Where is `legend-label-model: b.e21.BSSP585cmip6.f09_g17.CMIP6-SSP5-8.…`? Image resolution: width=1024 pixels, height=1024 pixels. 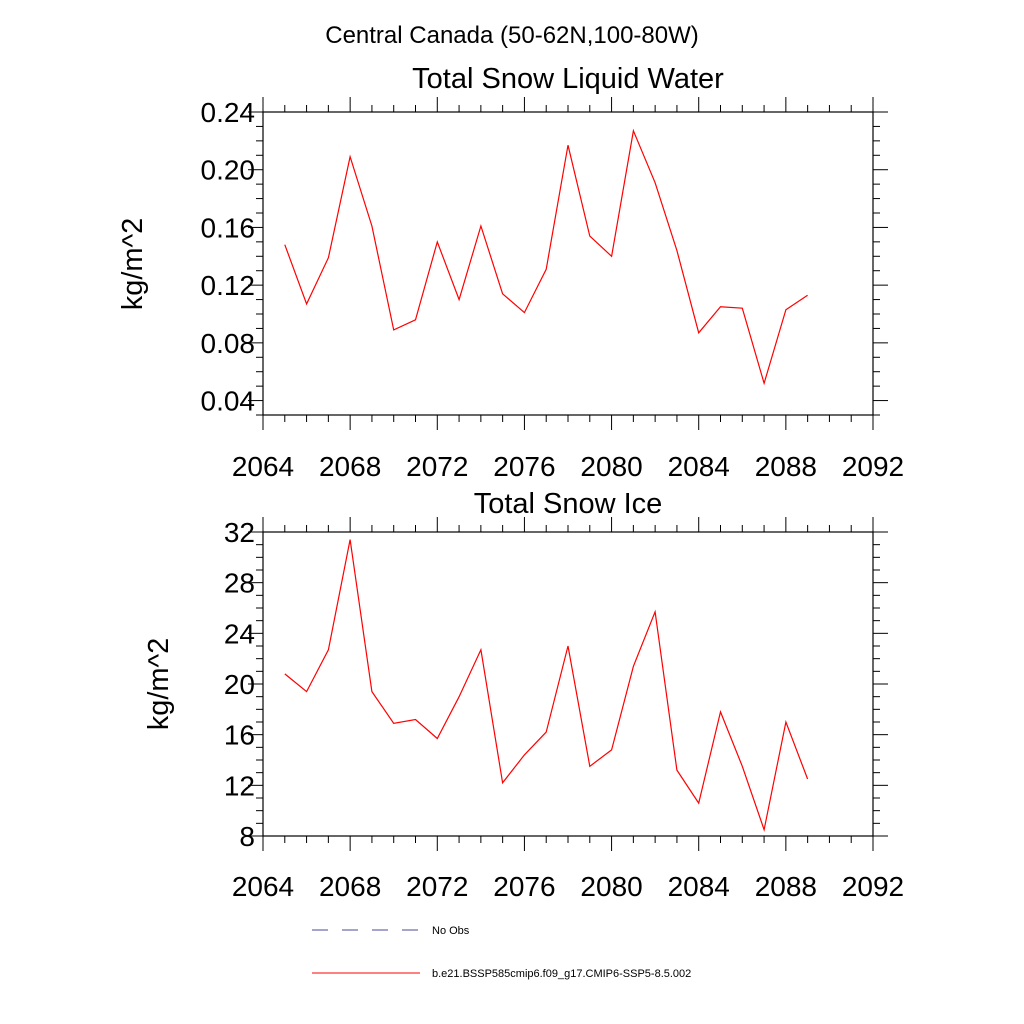 legend-label-model: b.e21.BSSP585cmip6.f09_g17.CMIP6-SSP5-8.… is located at coordinates (561, 974).